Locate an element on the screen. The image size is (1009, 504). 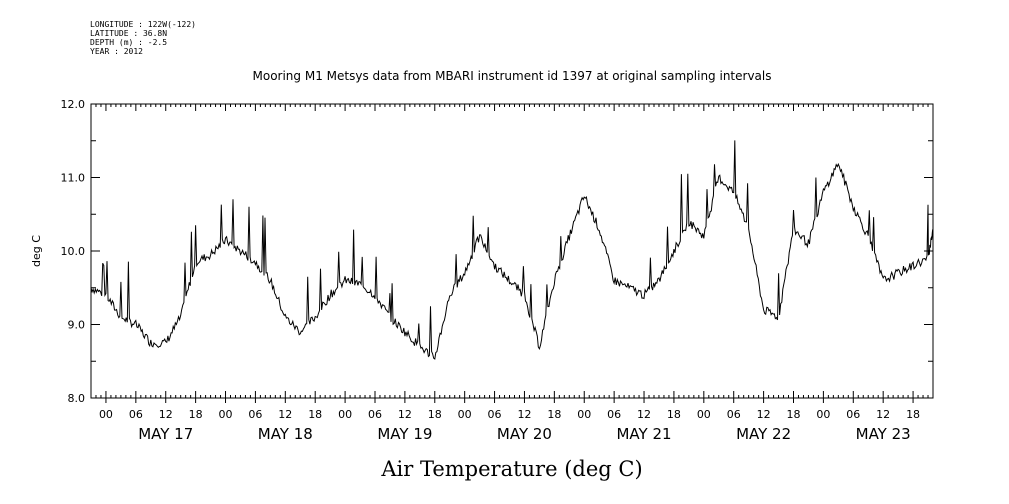
x-axis-label: Air Temperature (deg C) is located at coordinates (511, 469).